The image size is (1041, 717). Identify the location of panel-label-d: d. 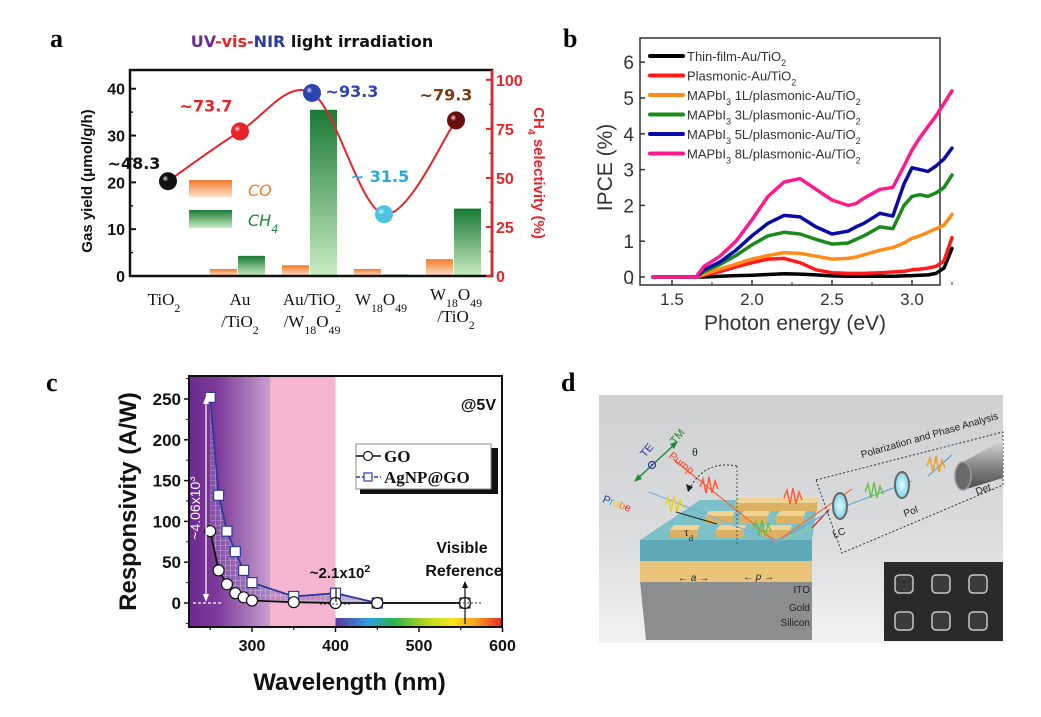
(568, 382).